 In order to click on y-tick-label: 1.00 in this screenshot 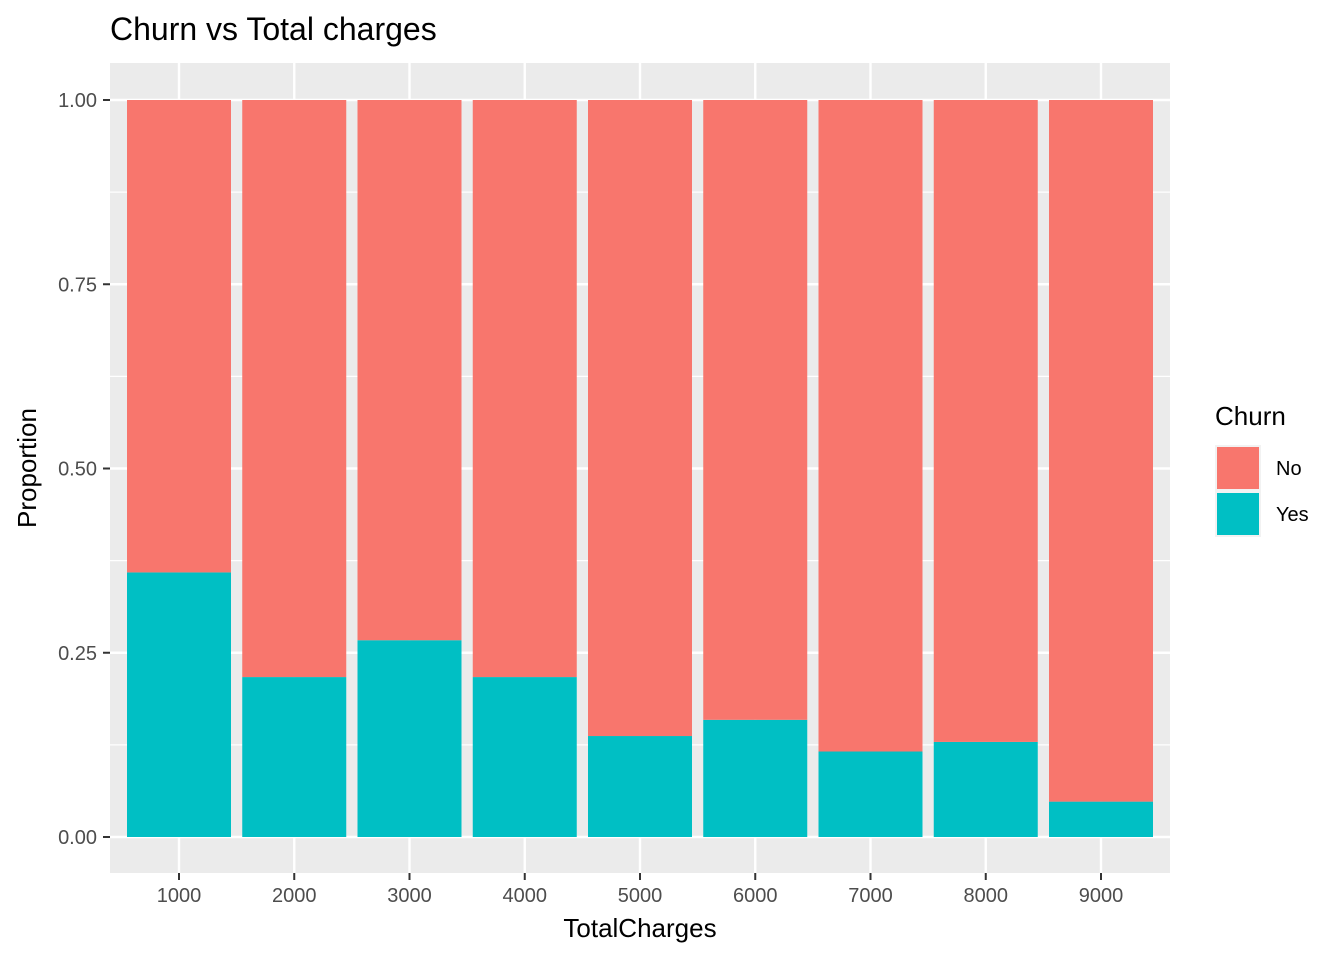, I will do `click(77, 101)`.